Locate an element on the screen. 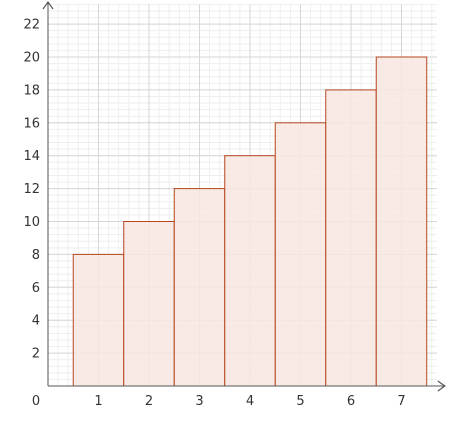  y-tick-label: 12 is located at coordinates (31, 189).